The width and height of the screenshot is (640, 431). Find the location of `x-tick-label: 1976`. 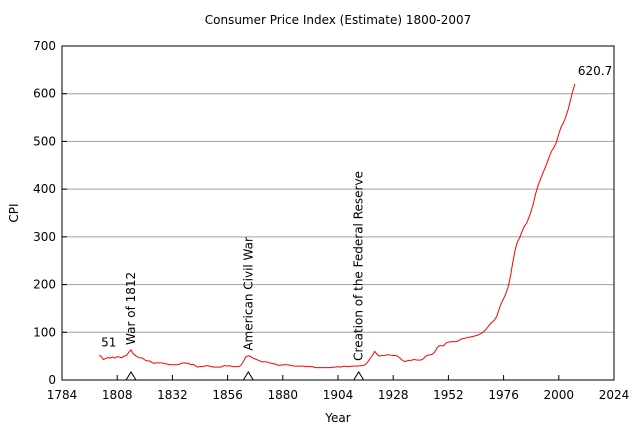

x-tick-label: 1976 is located at coordinates (503, 395).